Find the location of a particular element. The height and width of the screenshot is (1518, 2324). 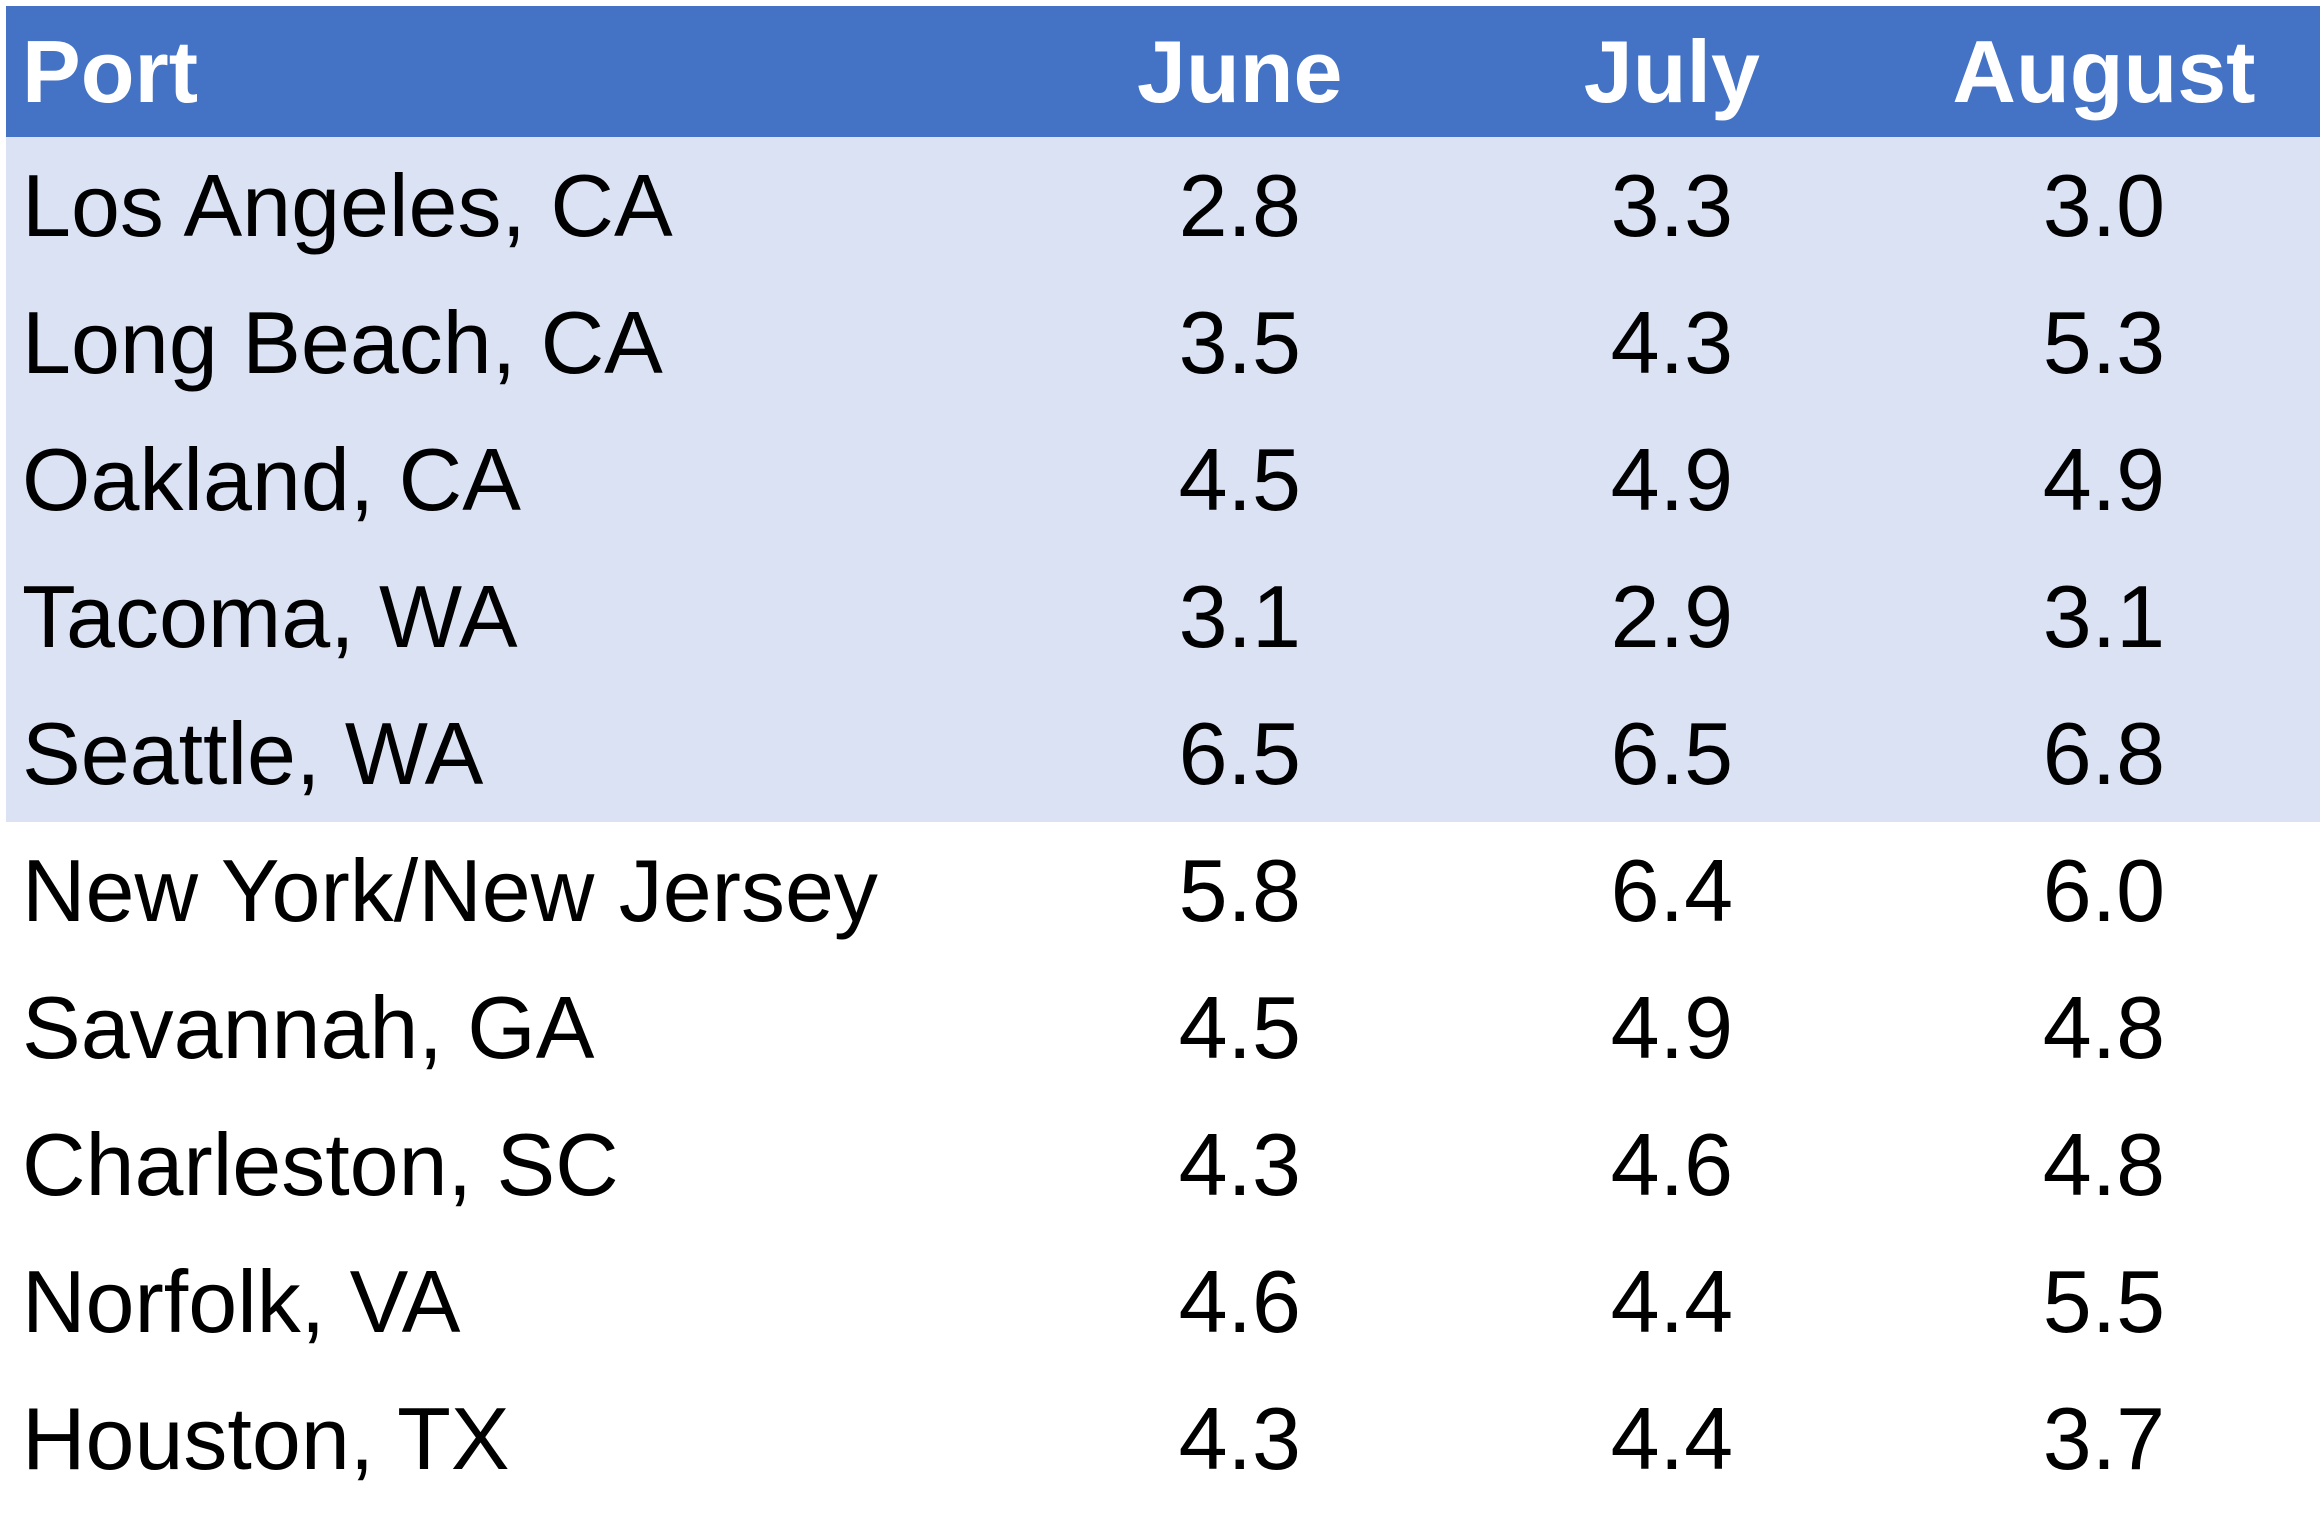

july-cell: 6.4 is located at coordinates (1672, 890).